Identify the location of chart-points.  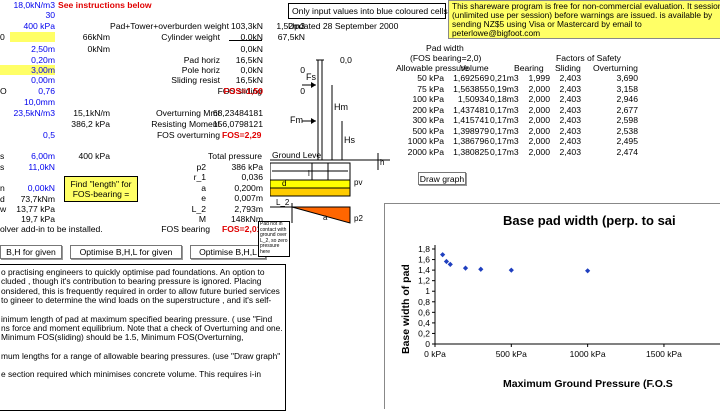
(515, 263).